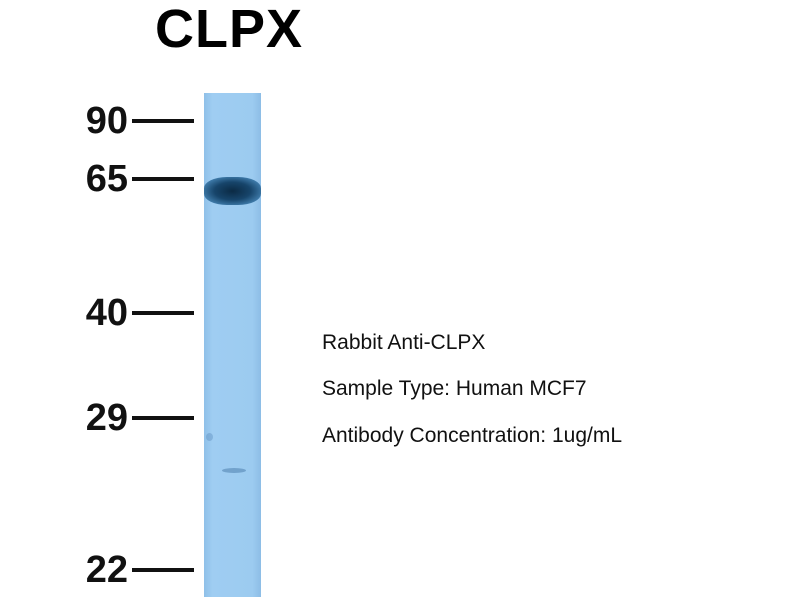 This screenshot has width=800, height=600. I want to click on blot-lane, so click(232, 345).